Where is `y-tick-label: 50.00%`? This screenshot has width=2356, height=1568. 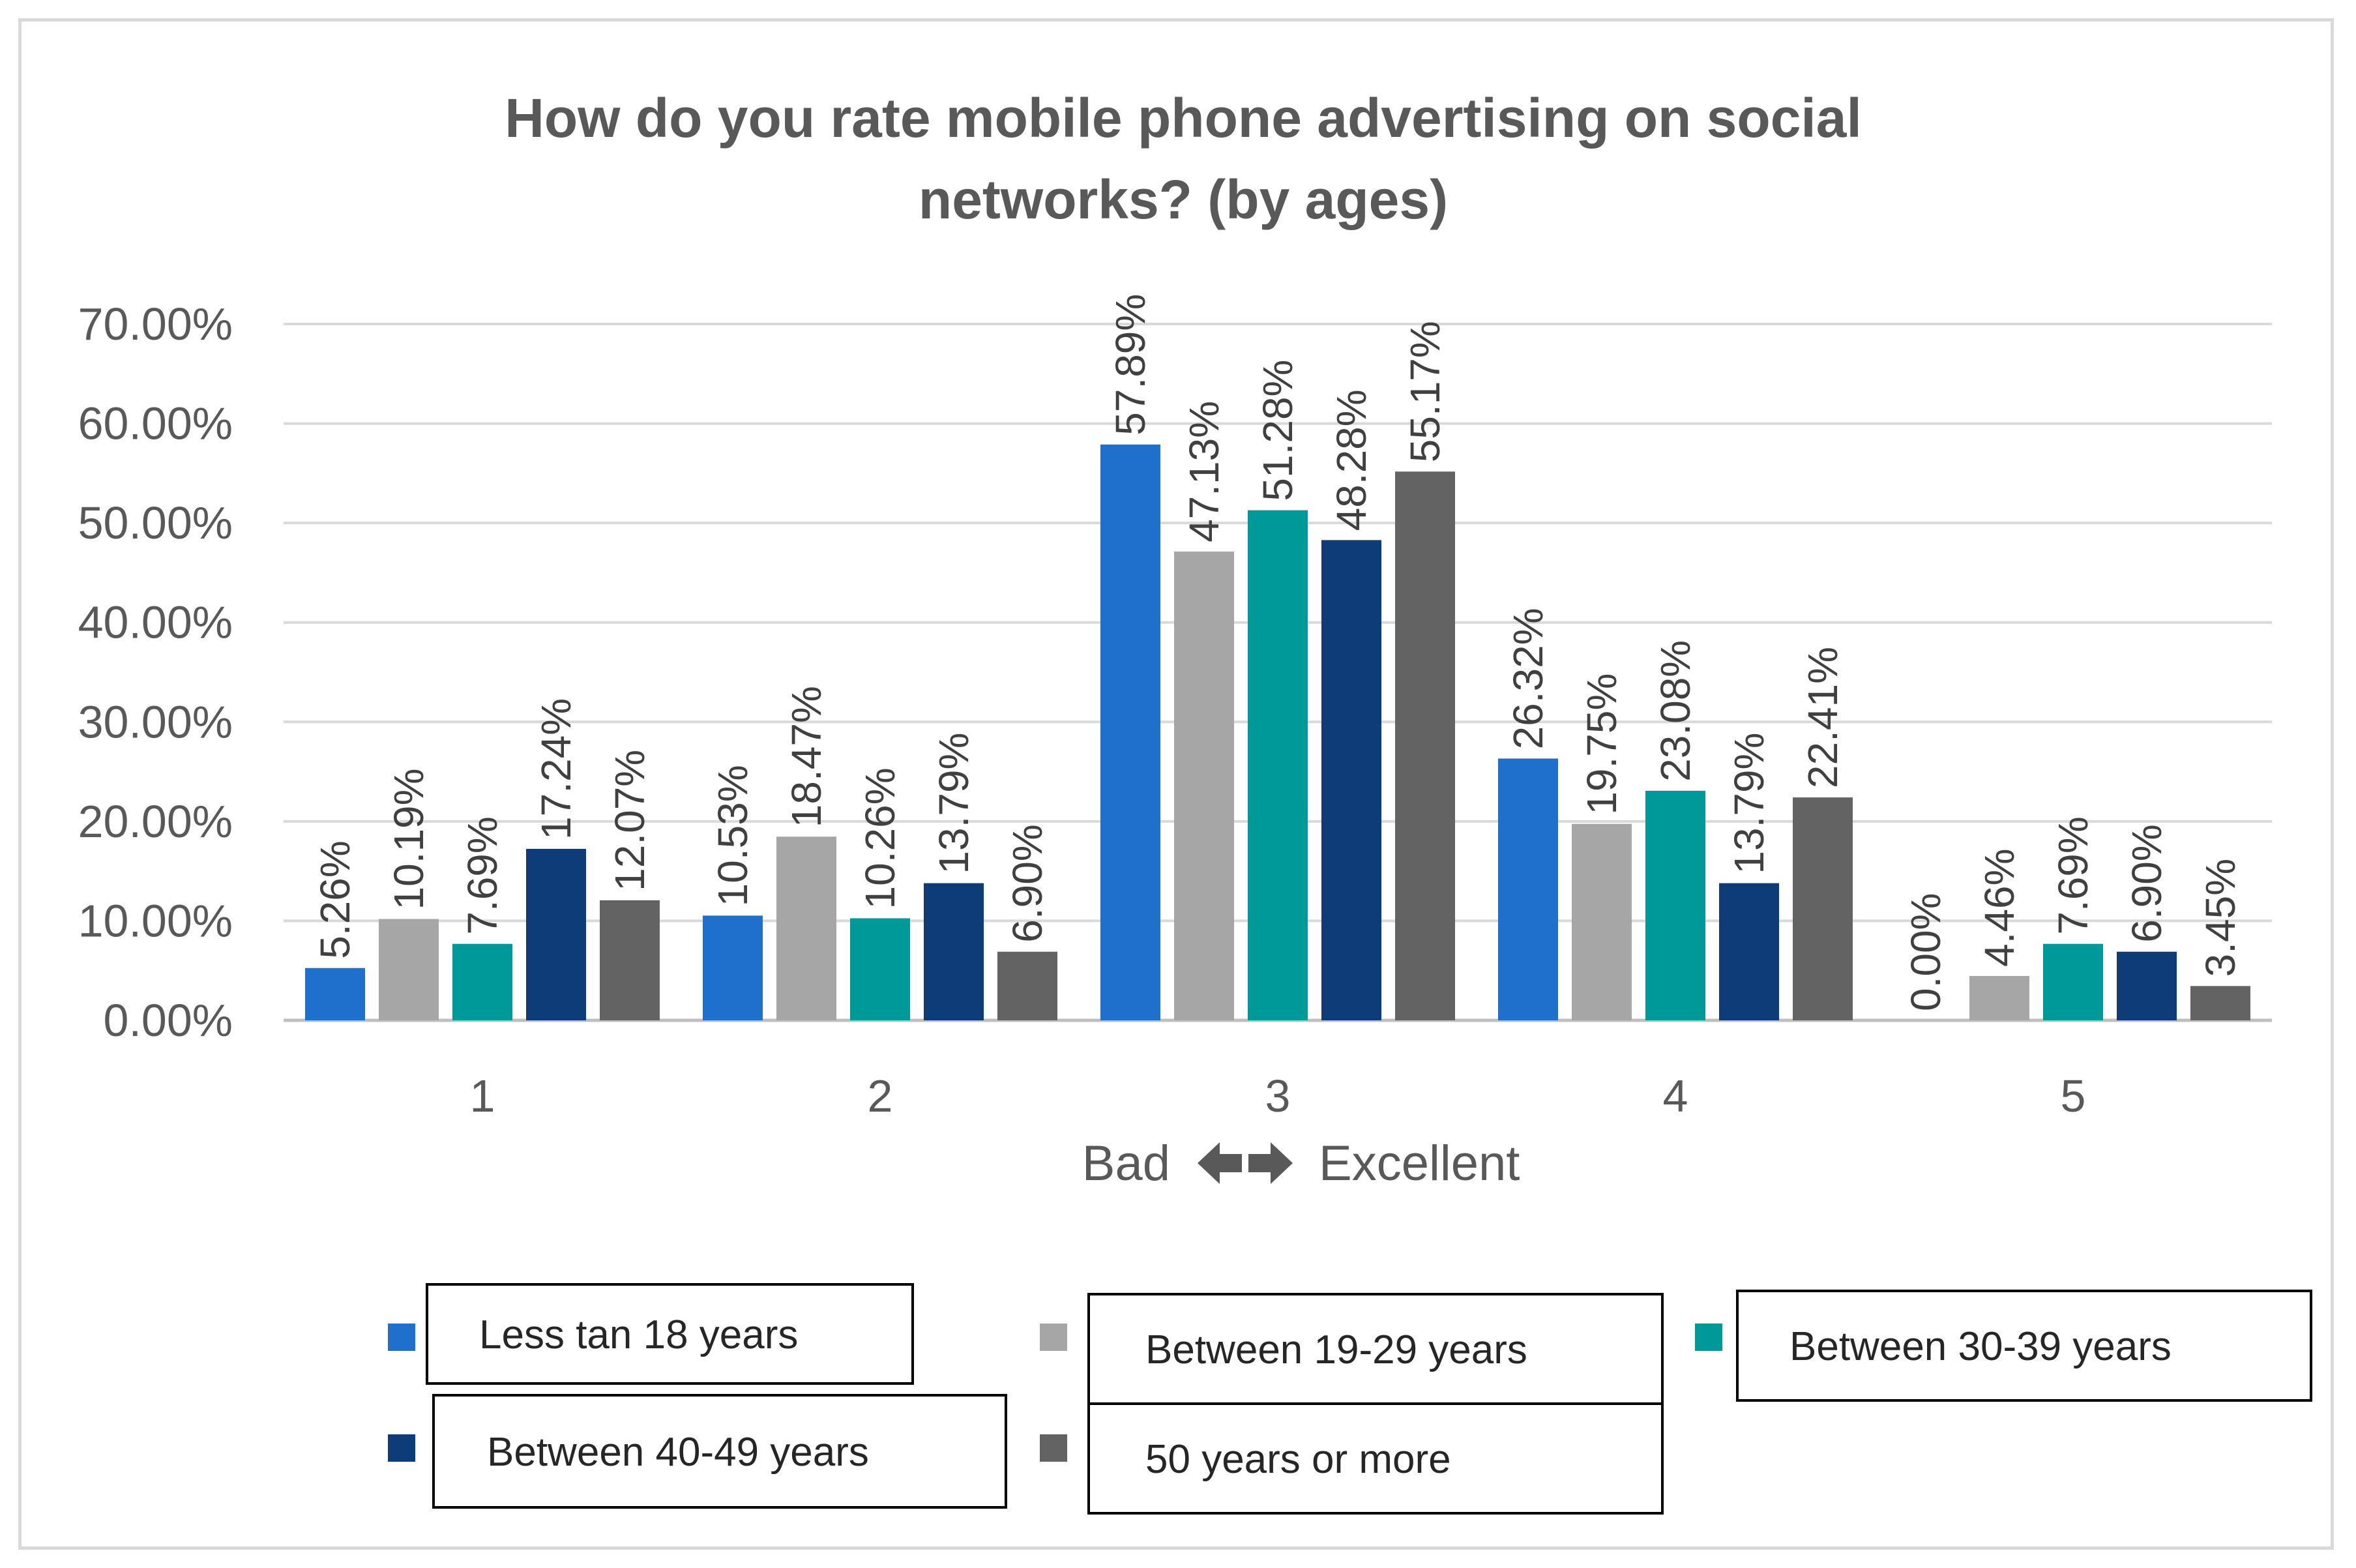 y-tick-label: 50.00% is located at coordinates (155, 522).